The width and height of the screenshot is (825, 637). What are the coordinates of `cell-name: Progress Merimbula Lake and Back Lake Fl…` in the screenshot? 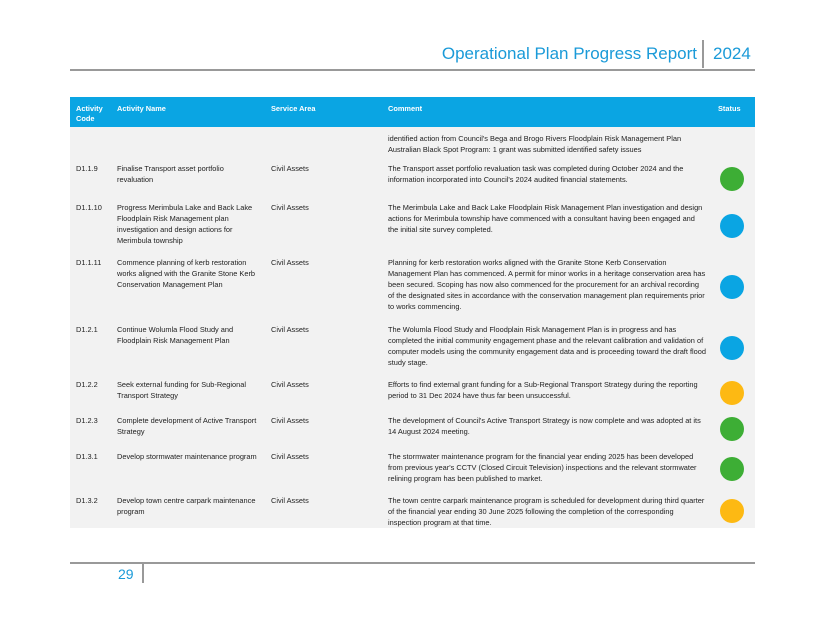 It's located at (188, 223).